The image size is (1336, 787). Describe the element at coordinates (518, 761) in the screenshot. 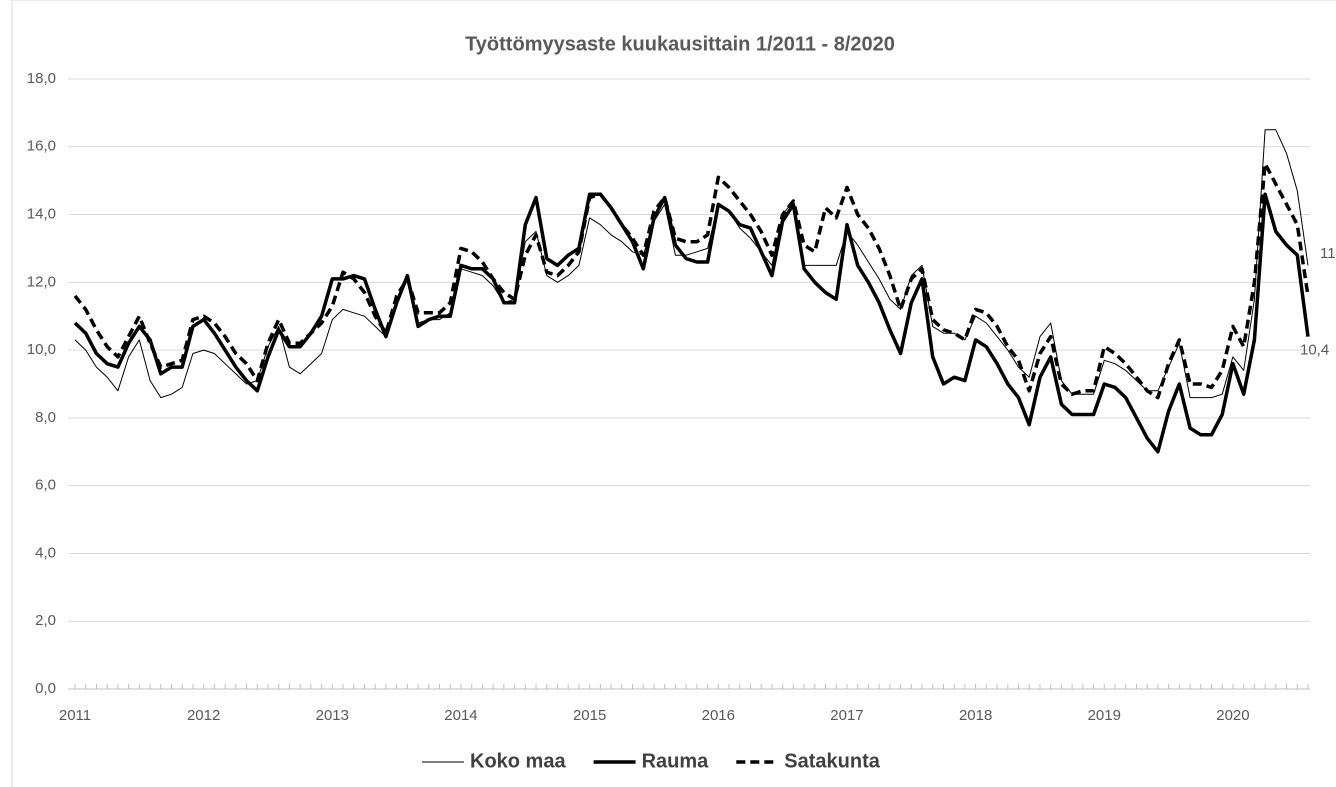

I see `legend-label: Koko maa` at that location.